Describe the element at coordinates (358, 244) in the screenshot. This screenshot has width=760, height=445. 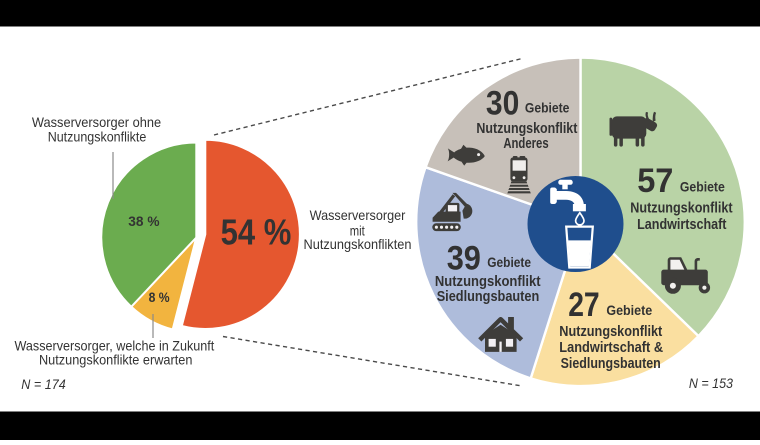
I see `svg-text: Nutzungskonflikten` at that location.